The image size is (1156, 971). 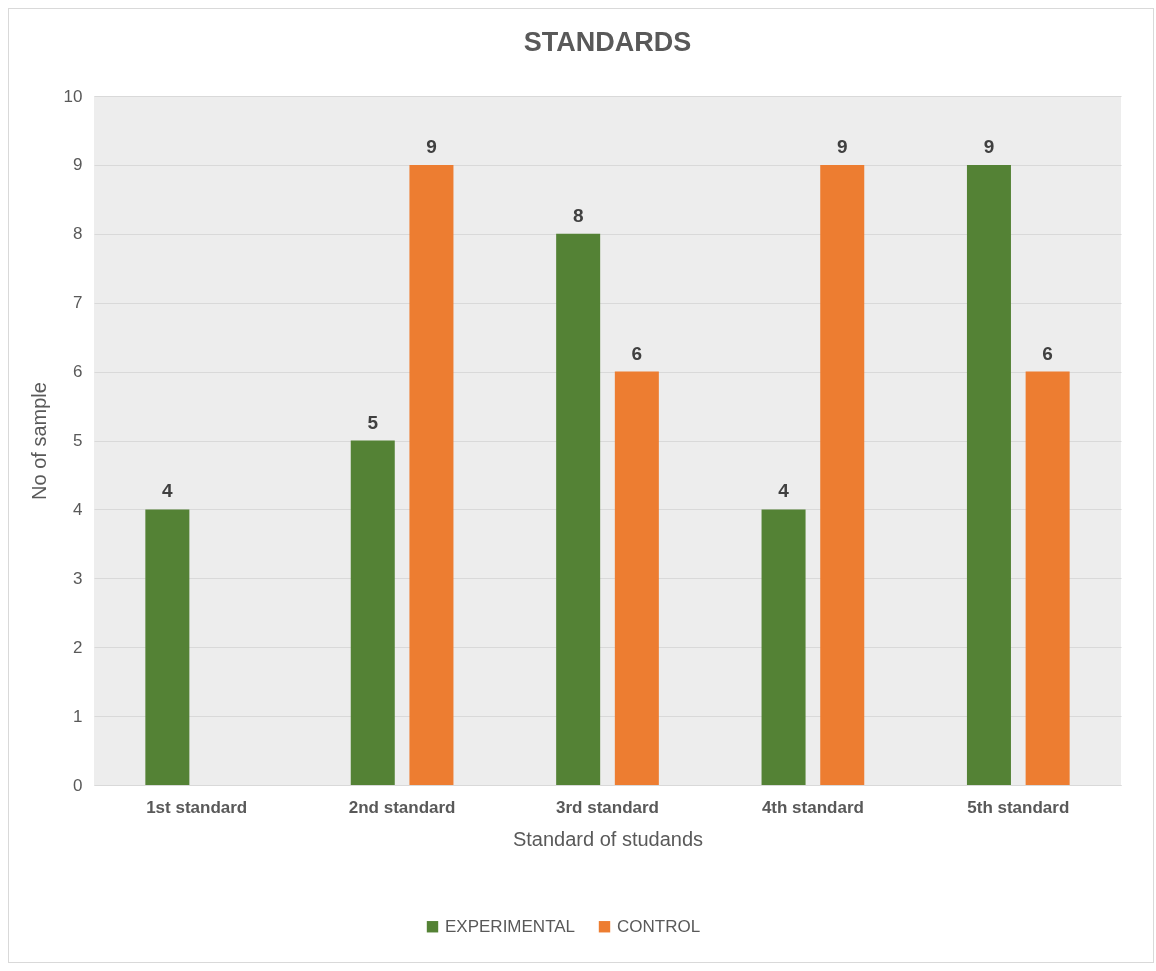 What do you see at coordinates (78, 165) in the screenshot?
I see `y-tick-label: 9` at bounding box center [78, 165].